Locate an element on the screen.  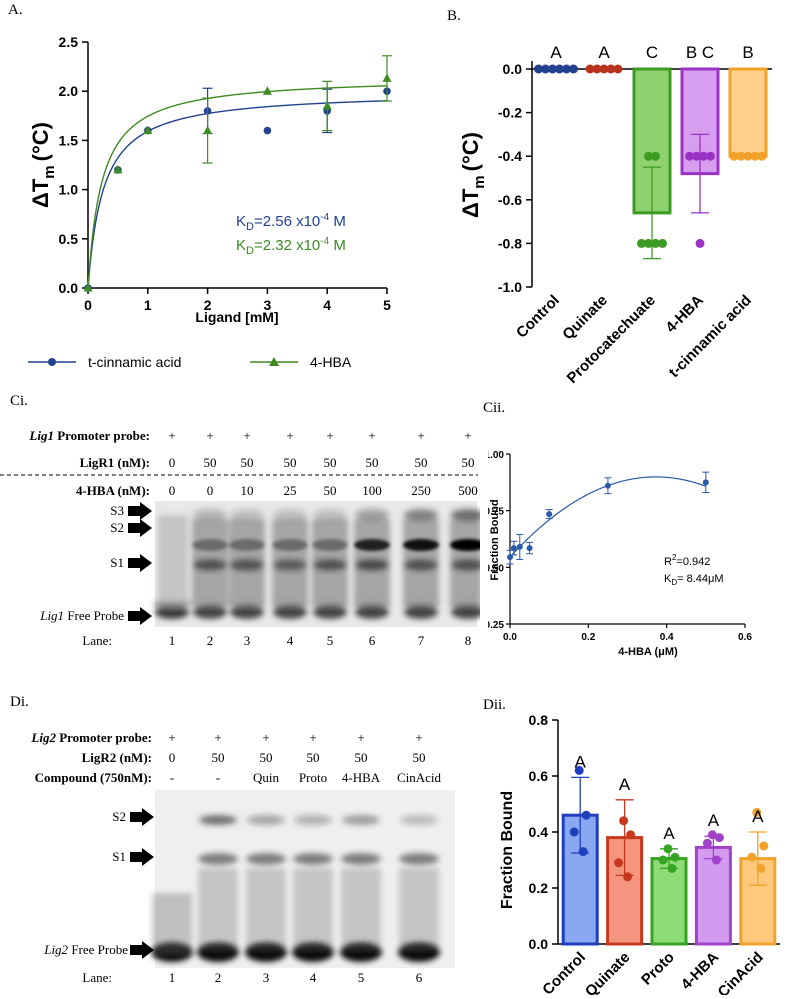
lane-number: 2 is located at coordinates (210, 640).